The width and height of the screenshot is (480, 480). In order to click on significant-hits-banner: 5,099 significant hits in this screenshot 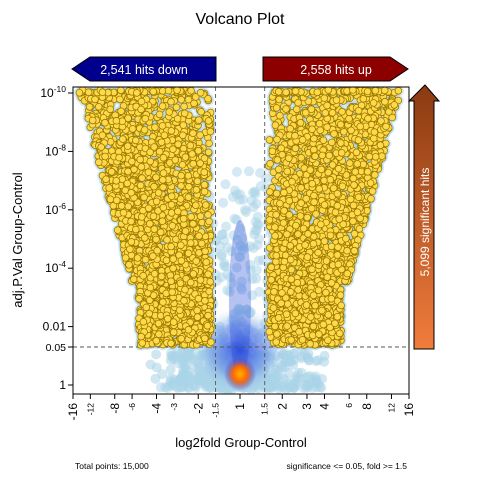, I will do `click(424, 217)`.